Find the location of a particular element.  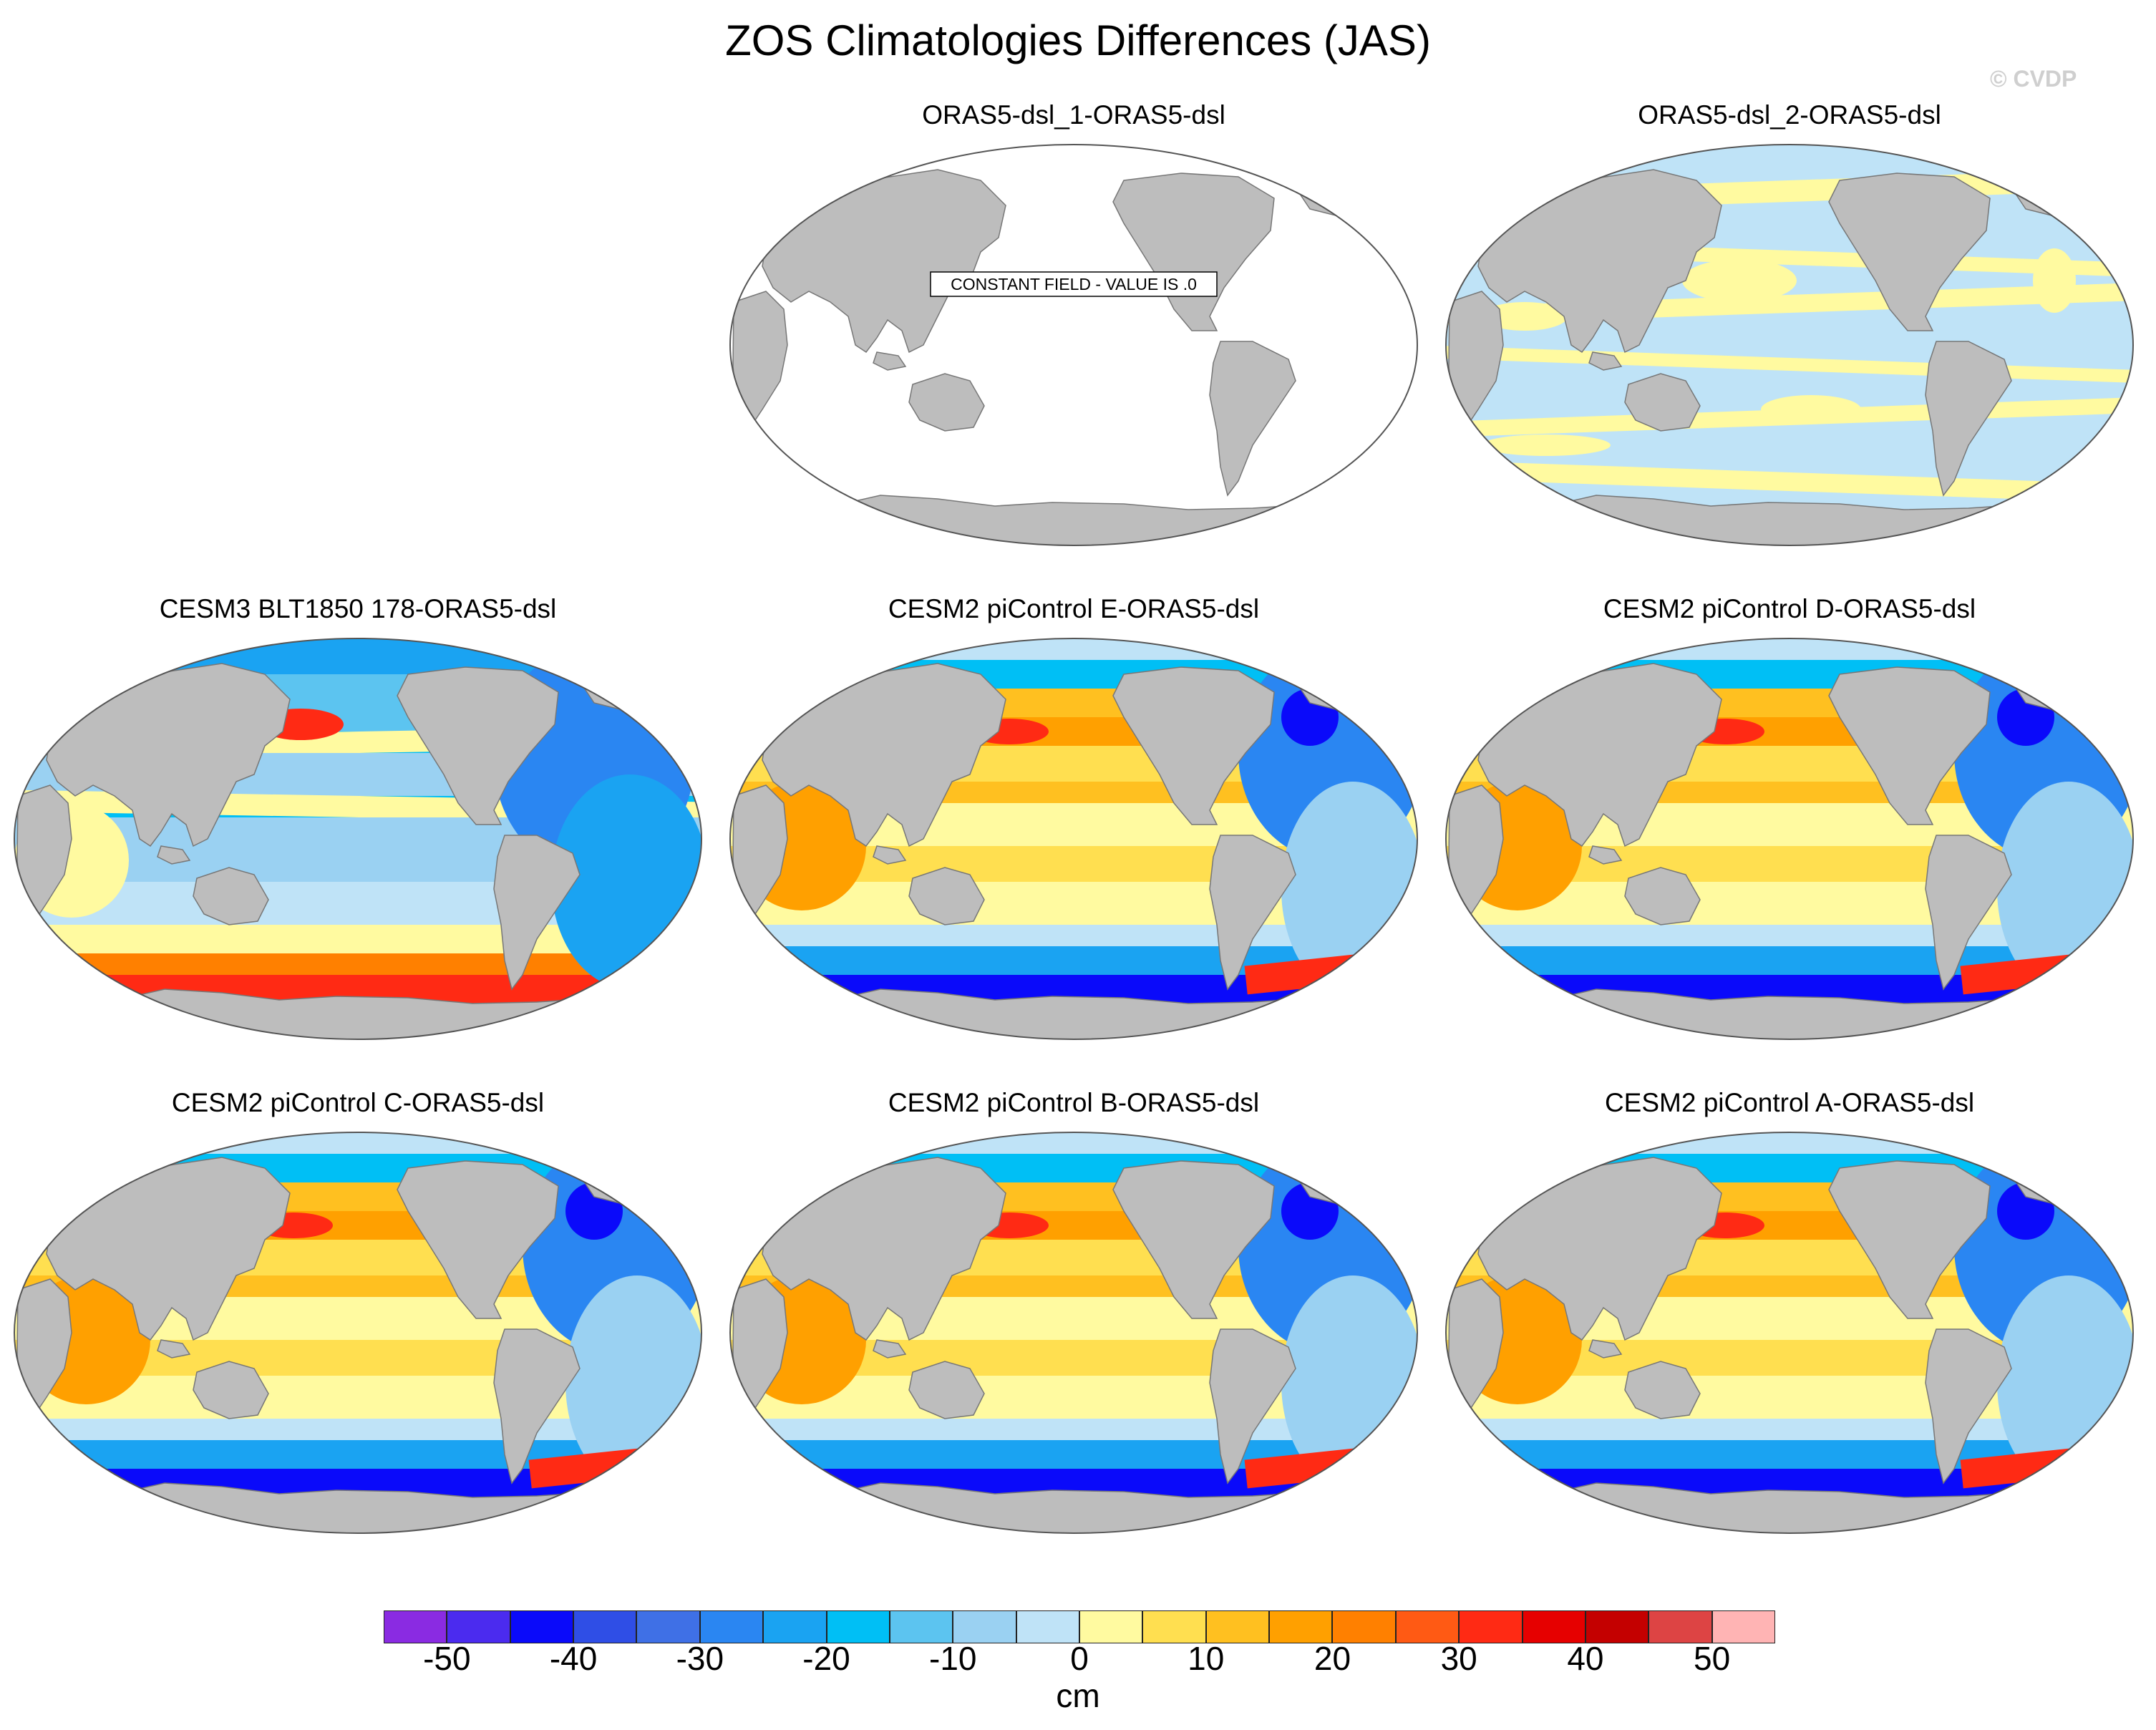

map-panel: CESM2 piControl E-ORAS5-dsl is located at coordinates (1074, 823).